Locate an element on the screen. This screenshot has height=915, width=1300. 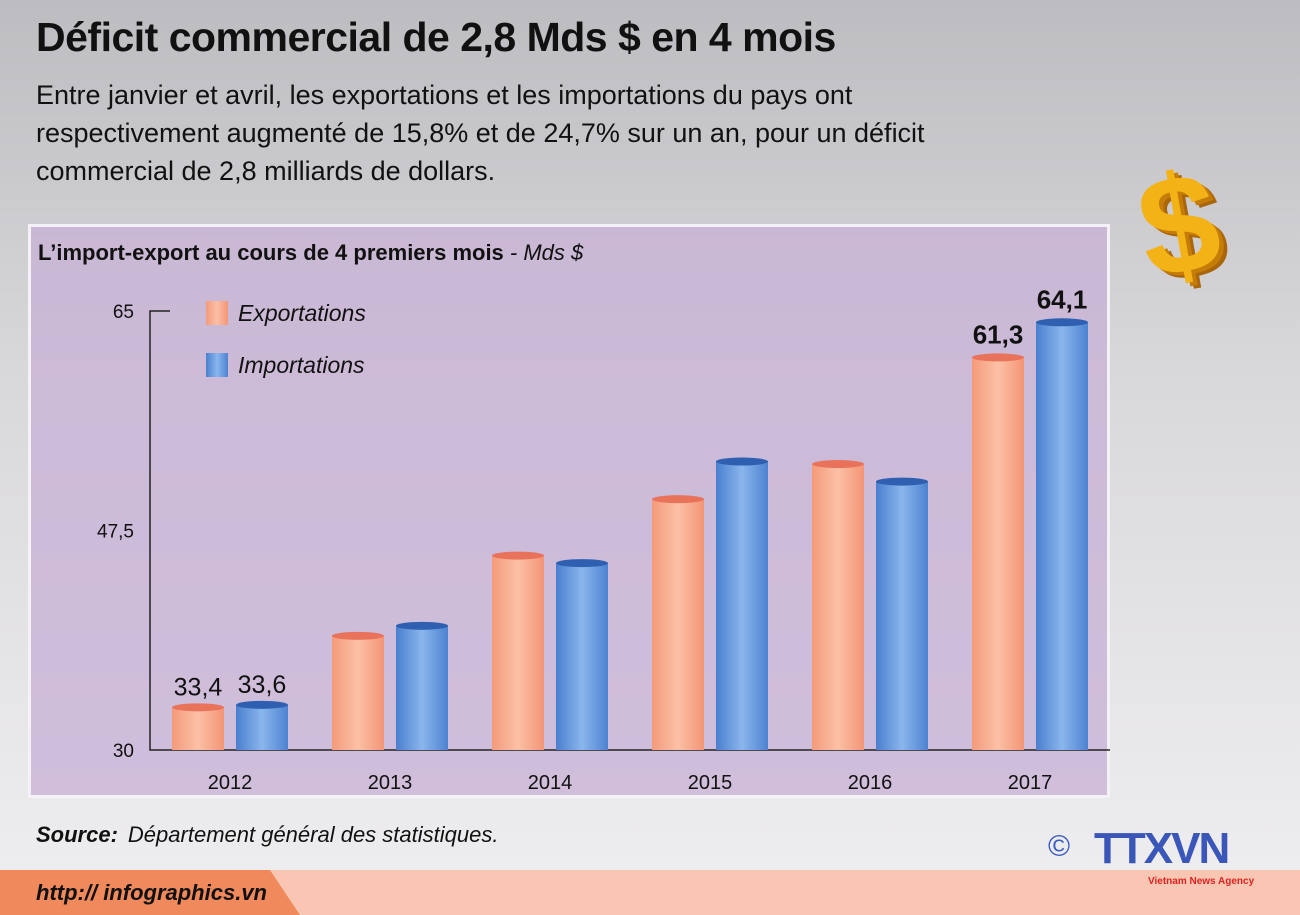
bar-import-2014 is located at coordinates (582, 656).